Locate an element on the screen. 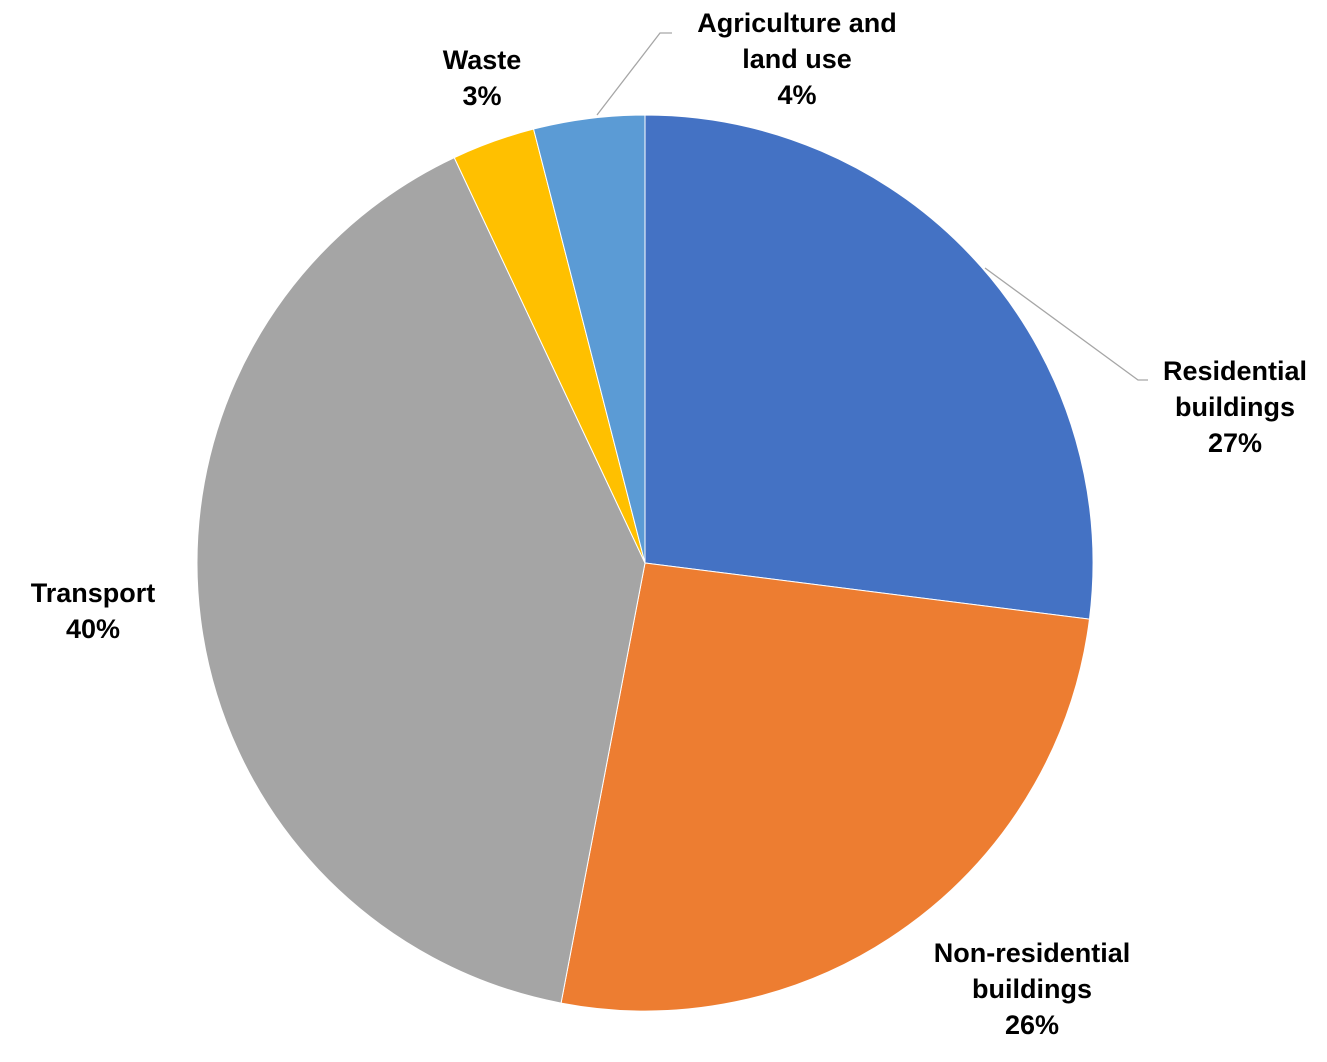  data-label-transport: Transport 40% is located at coordinates (93, 611).